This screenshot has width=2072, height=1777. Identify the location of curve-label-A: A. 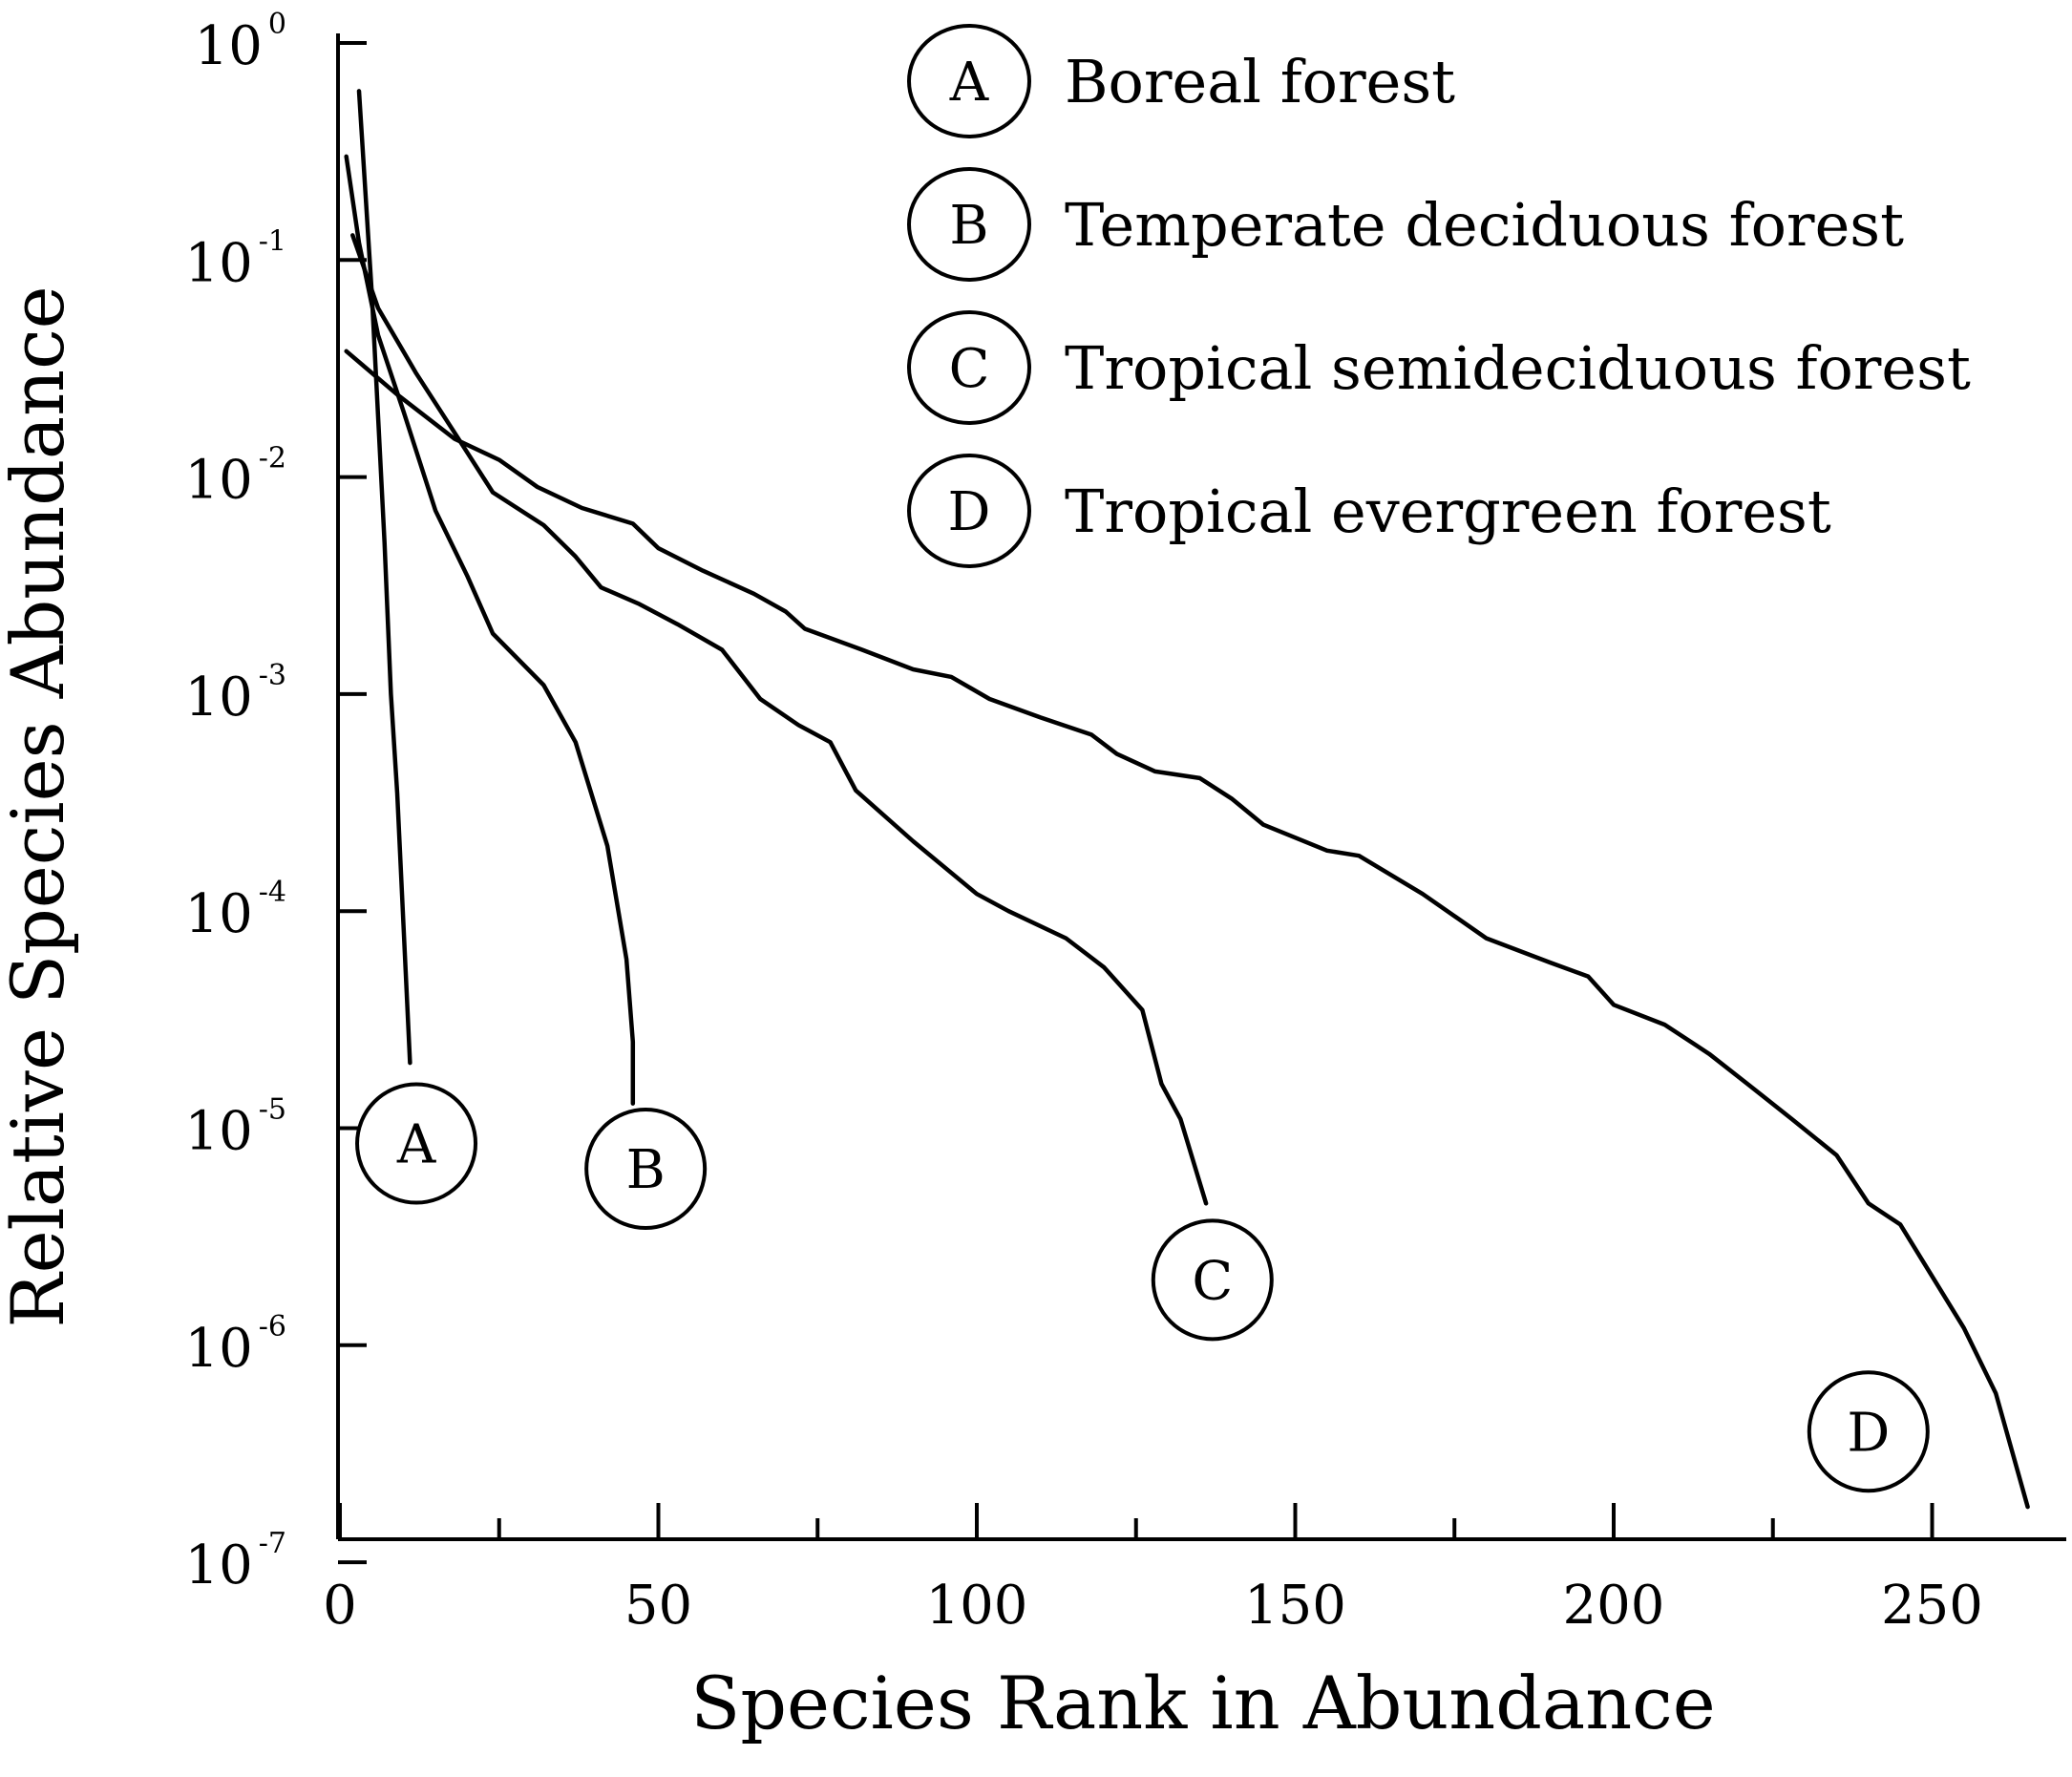
(416, 1145).